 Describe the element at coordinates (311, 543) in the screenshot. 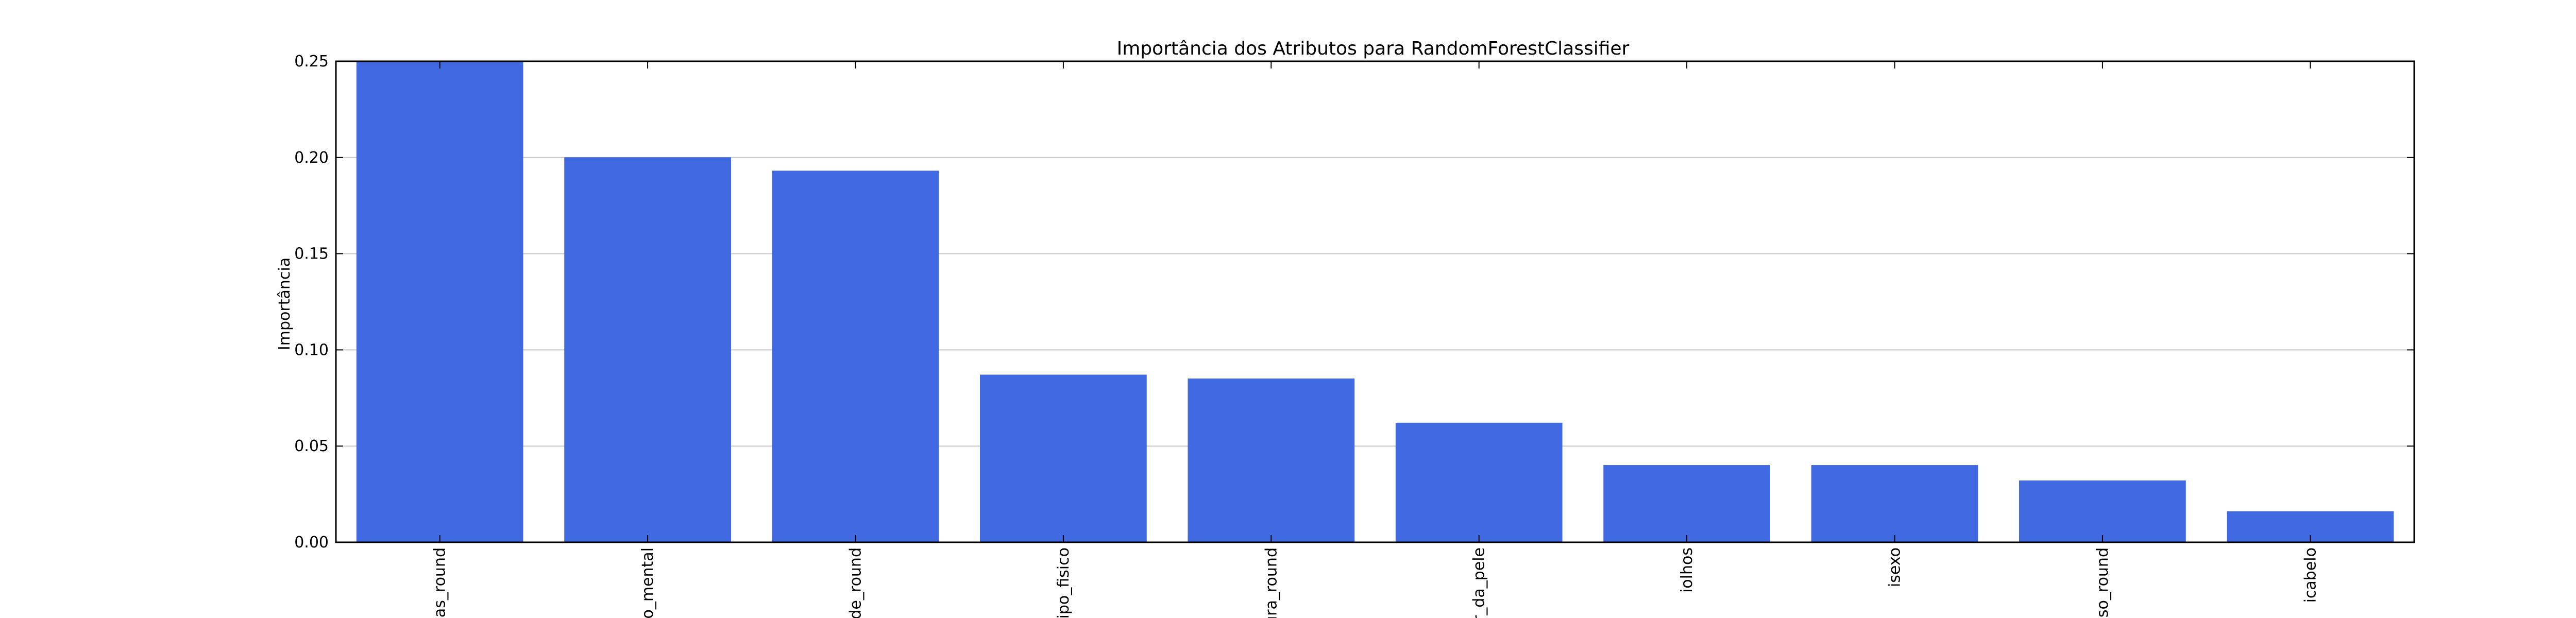

I see `y-tick-label: 0.00` at that location.